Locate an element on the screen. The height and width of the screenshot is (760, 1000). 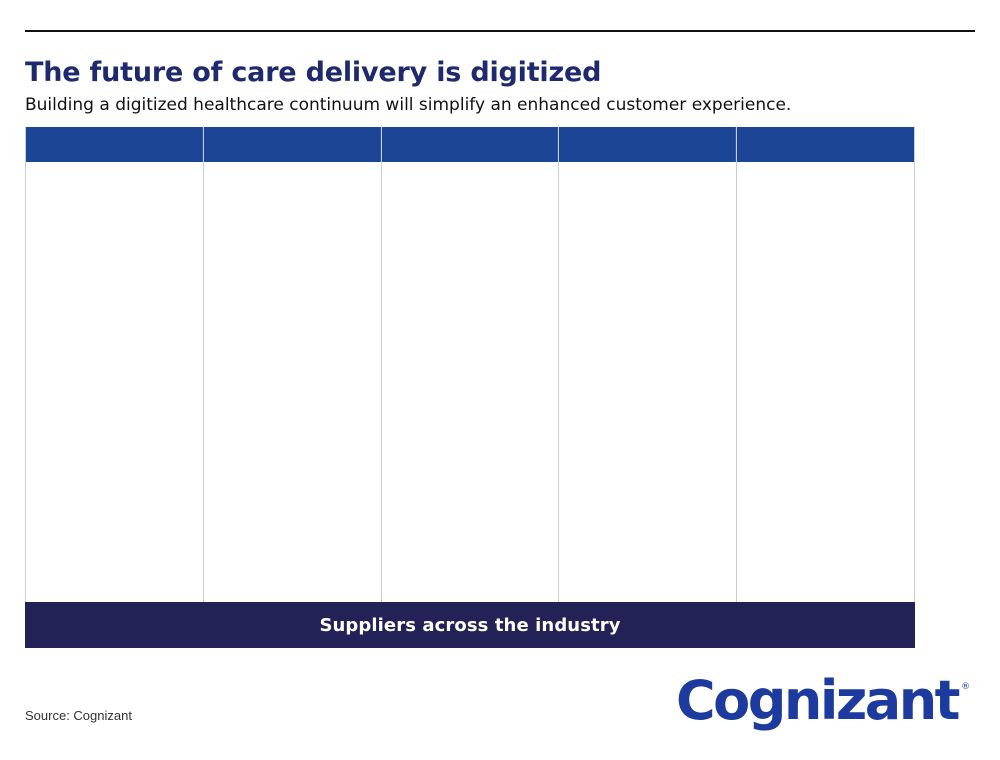
column-4-body is located at coordinates (648, 382).